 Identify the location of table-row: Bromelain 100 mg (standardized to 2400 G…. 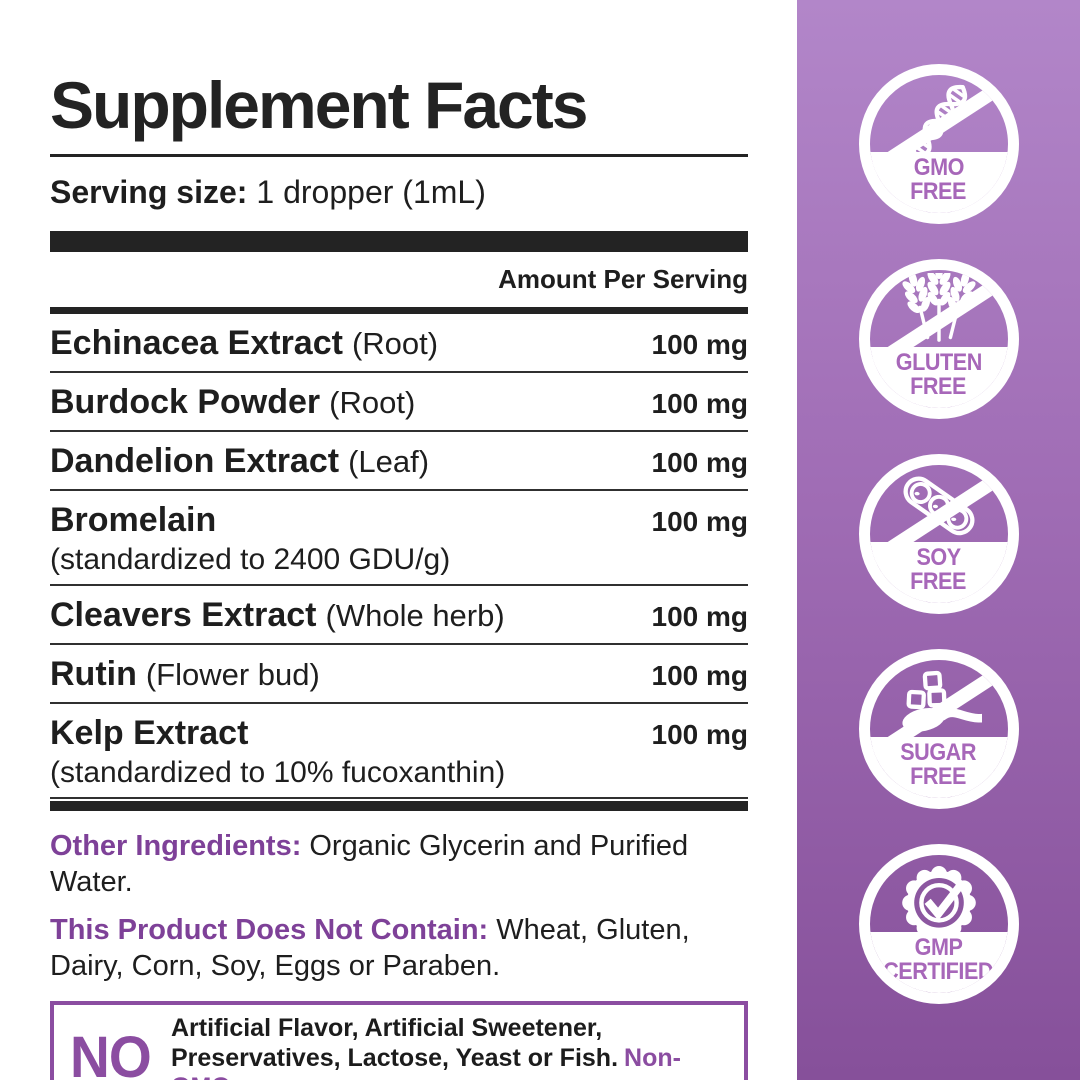
(399, 538).